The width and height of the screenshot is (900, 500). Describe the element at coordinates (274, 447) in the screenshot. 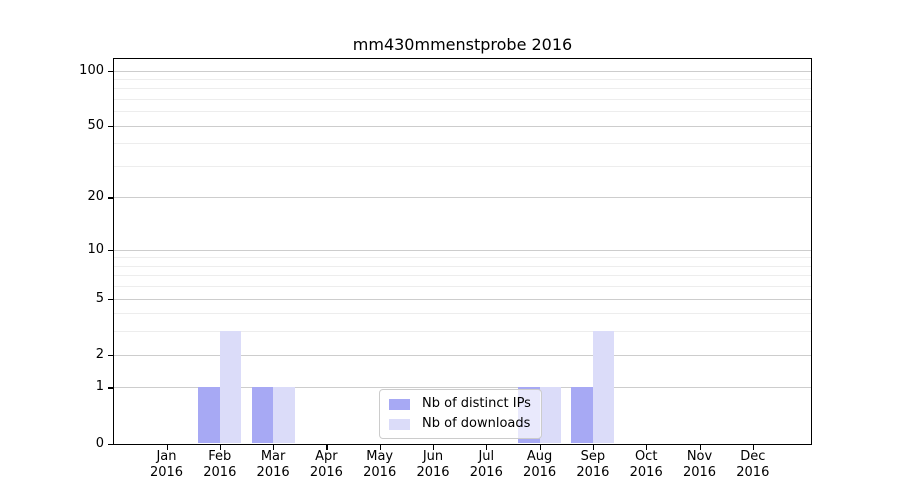

I see `x-tick-mark-mar` at that location.